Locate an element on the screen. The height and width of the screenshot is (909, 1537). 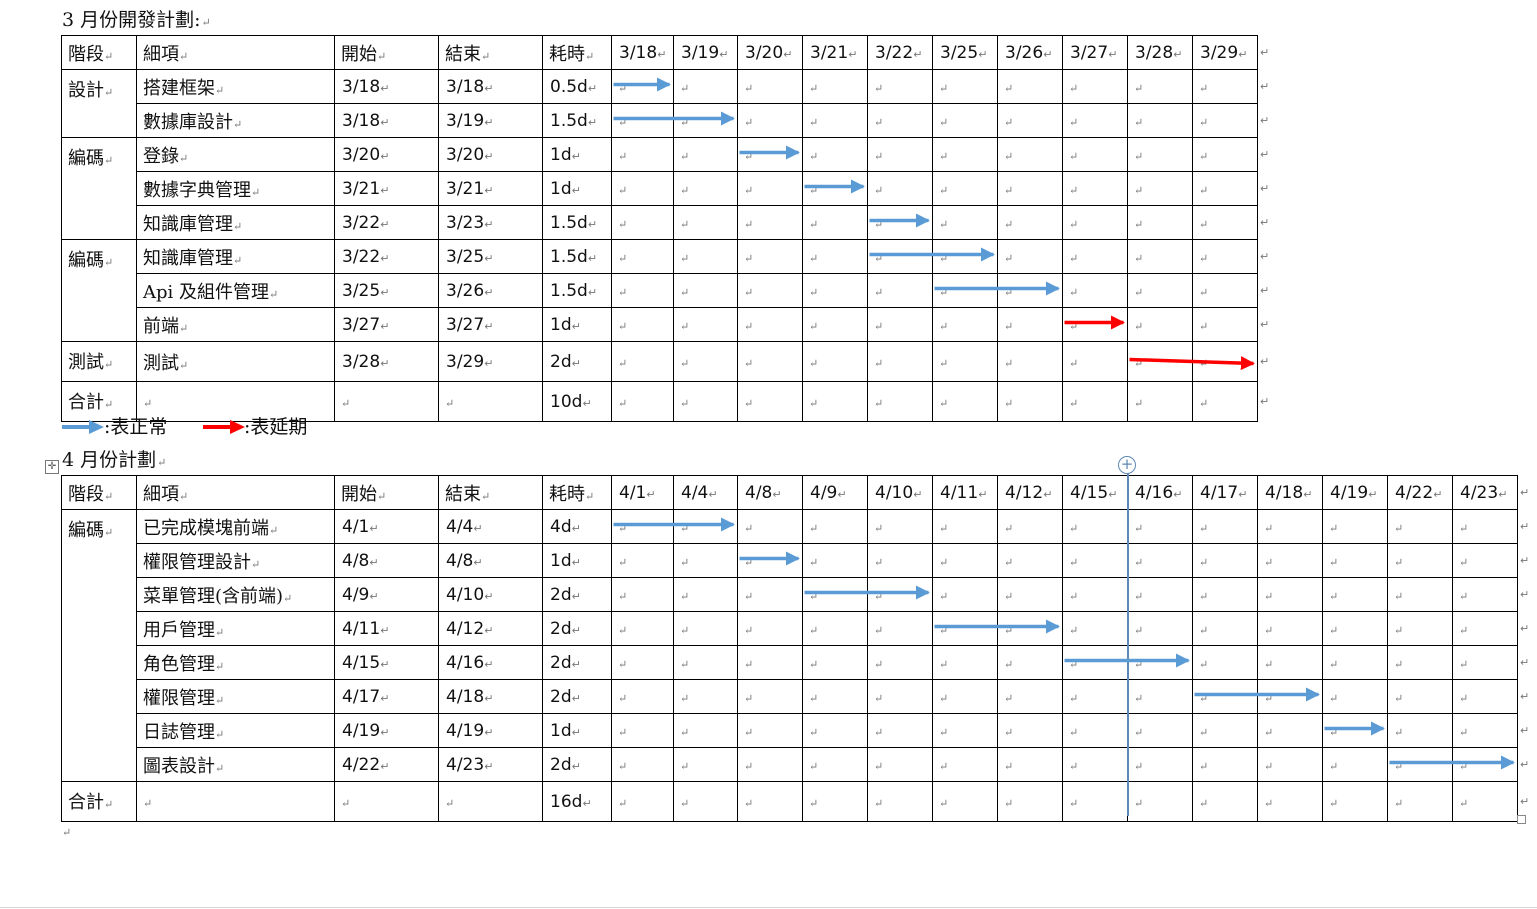
header-start: 開始↵ is located at coordinates (386, 52).